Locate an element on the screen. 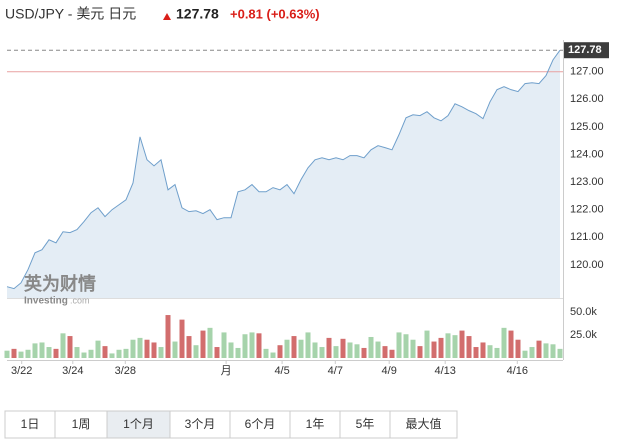  y-tick-label: 25.0k is located at coordinates (583, 335).